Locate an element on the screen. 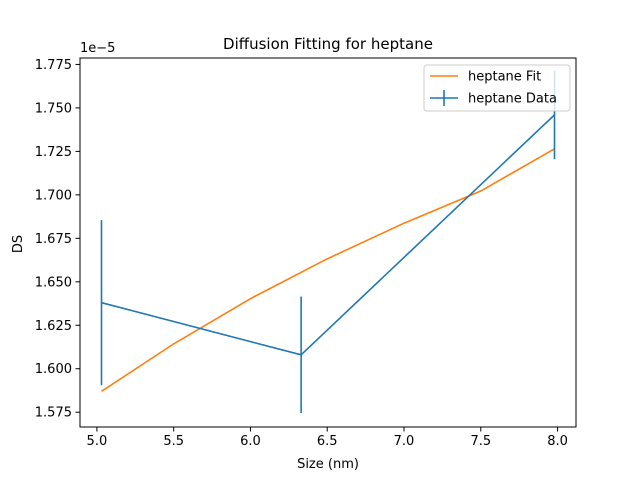  y-tick-label: 1.575 is located at coordinates (53, 413).